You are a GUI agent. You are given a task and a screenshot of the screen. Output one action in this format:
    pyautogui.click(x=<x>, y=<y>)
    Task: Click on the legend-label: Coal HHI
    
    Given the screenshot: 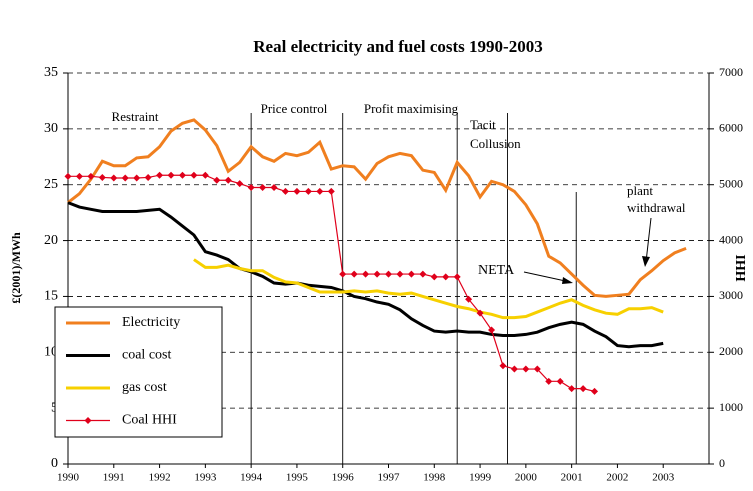 What is the action you would take?
    pyautogui.click(x=149, y=420)
    